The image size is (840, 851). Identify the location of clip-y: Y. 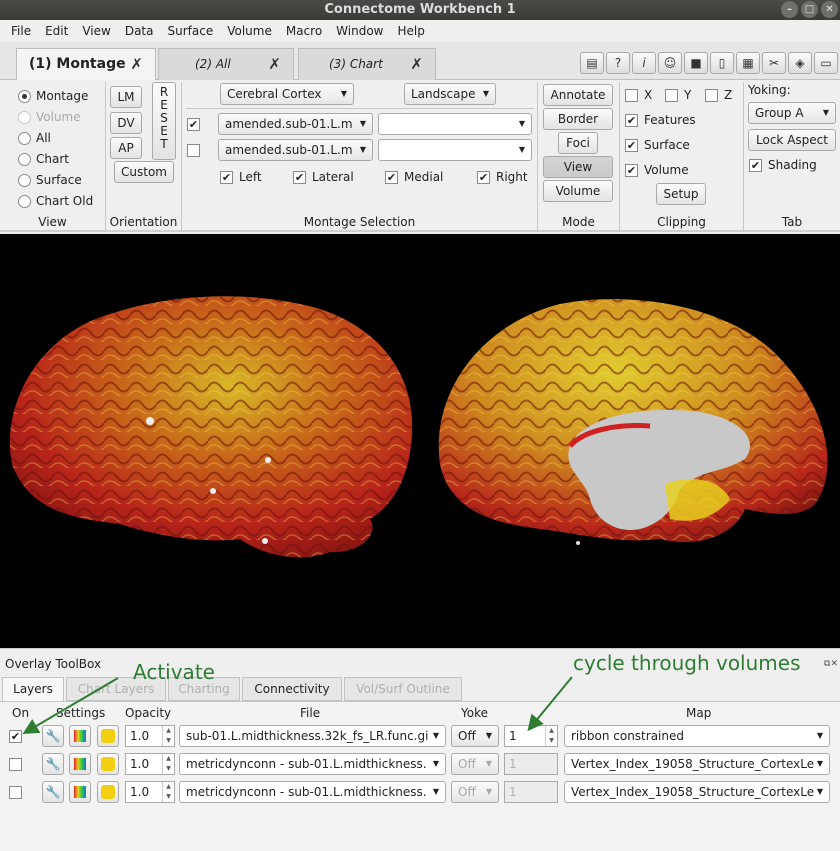
(678, 95).